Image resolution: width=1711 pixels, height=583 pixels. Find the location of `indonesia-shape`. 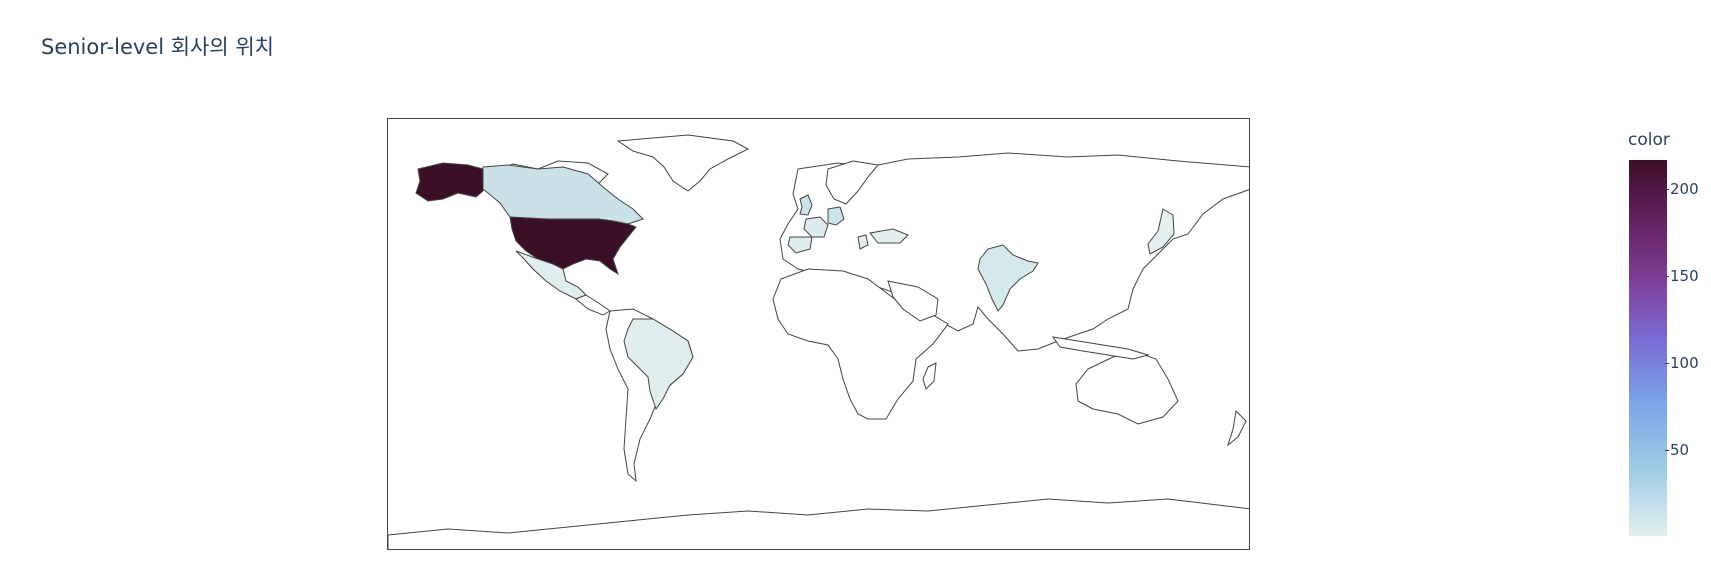

indonesia-shape is located at coordinates (1100, 348).